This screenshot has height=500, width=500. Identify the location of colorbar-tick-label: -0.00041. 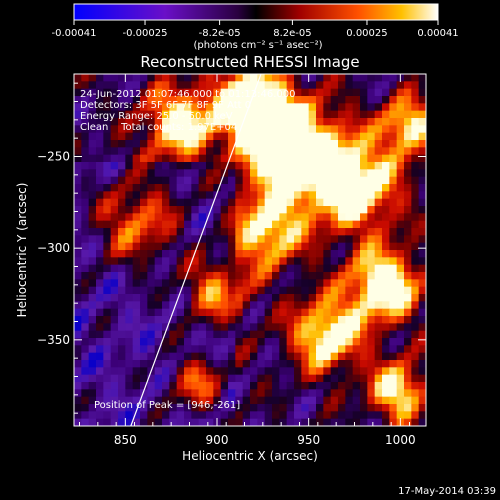
(74, 33).